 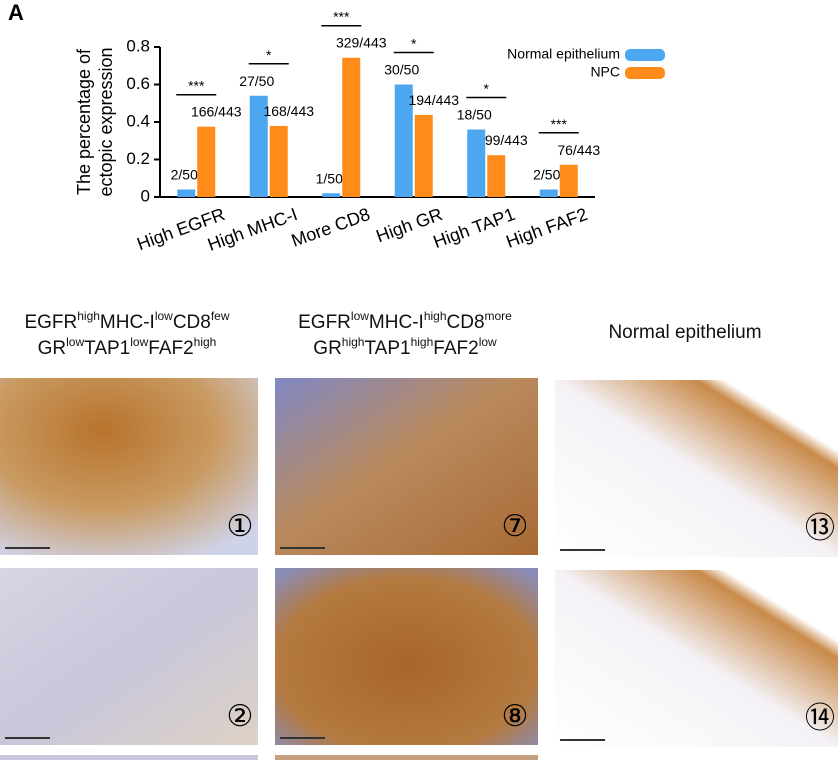 What do you see at coordinates (220, 316) in the screenshot?
I see `superscript: few` at bounding box center [220, 316].